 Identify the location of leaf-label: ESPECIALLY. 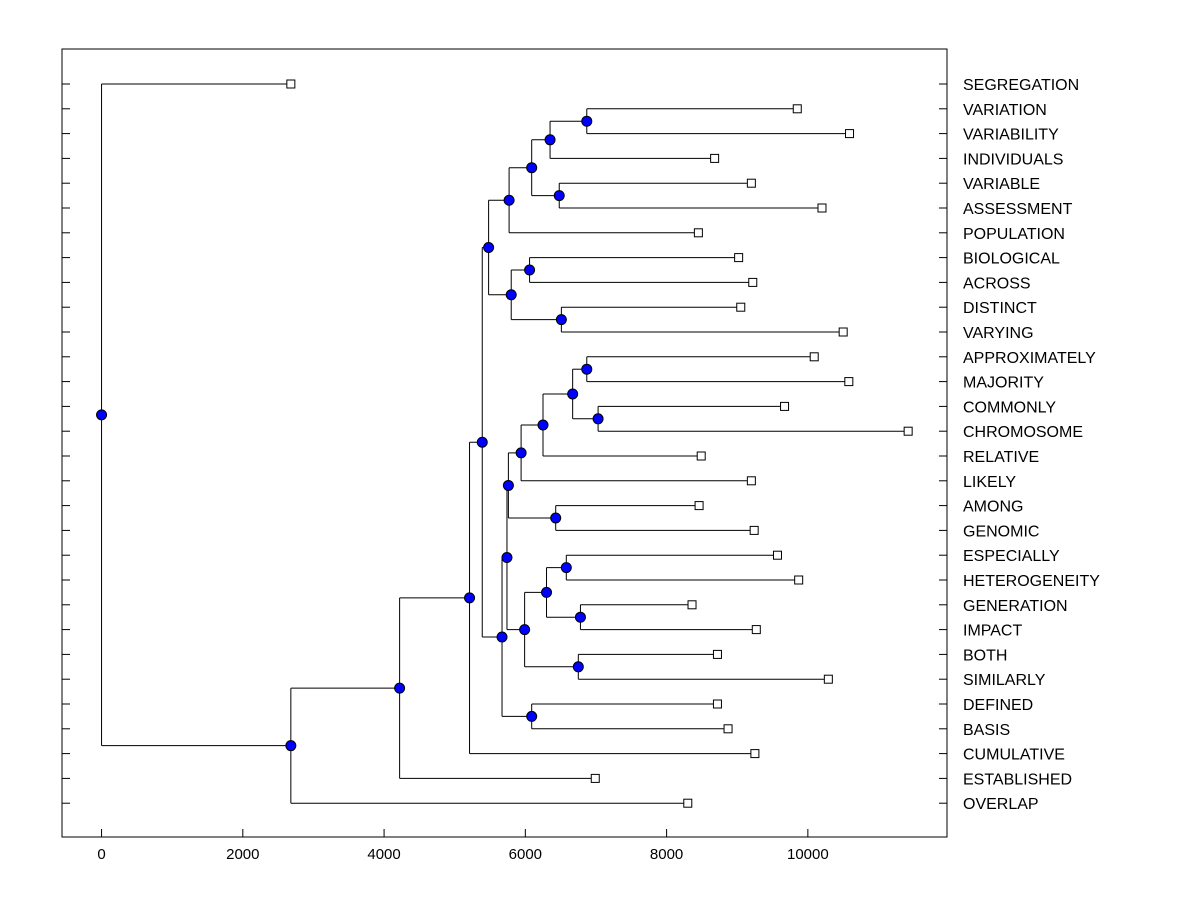
(1011, 556).